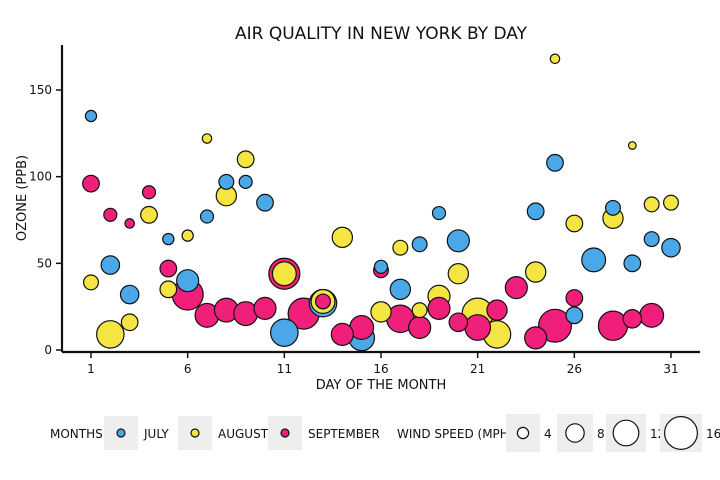 This screenshot has width=720, height=480. I want to click on legend-size-label: 8, so click(601, 434).